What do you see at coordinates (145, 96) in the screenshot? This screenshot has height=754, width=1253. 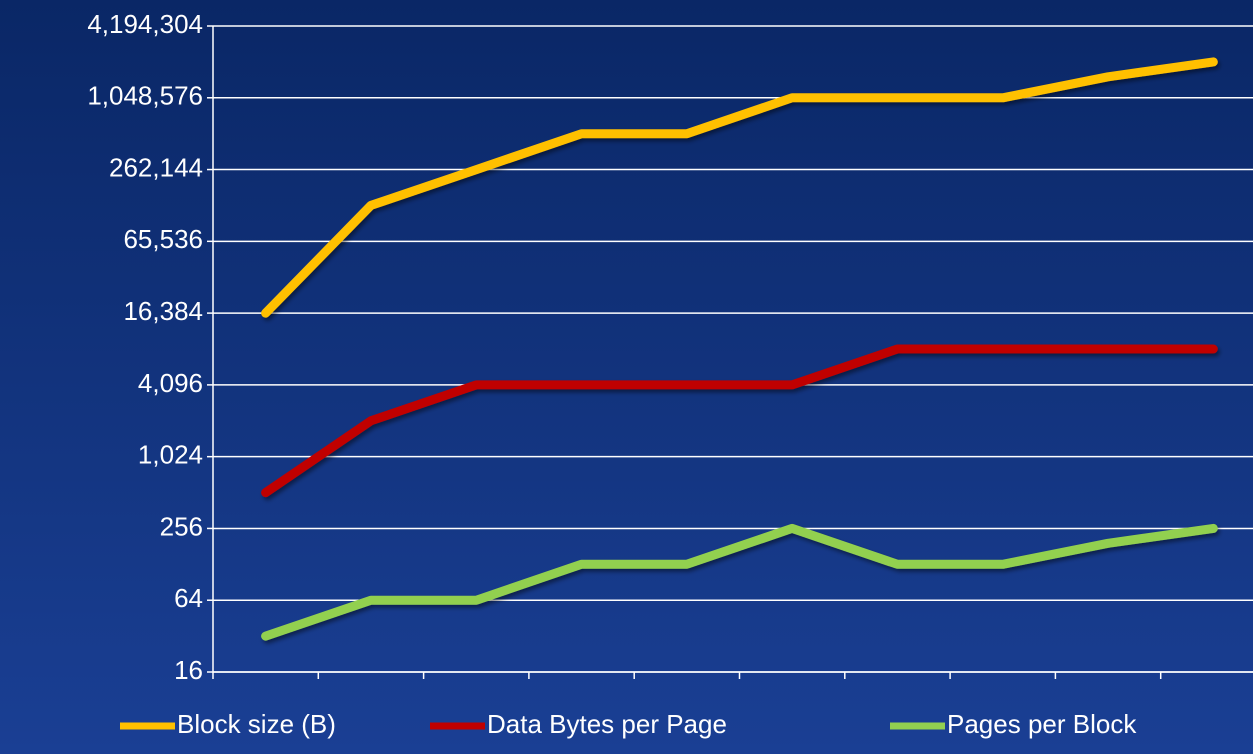 I see `y-tick-label: 1,048,576` at bounding box center [145, 96].